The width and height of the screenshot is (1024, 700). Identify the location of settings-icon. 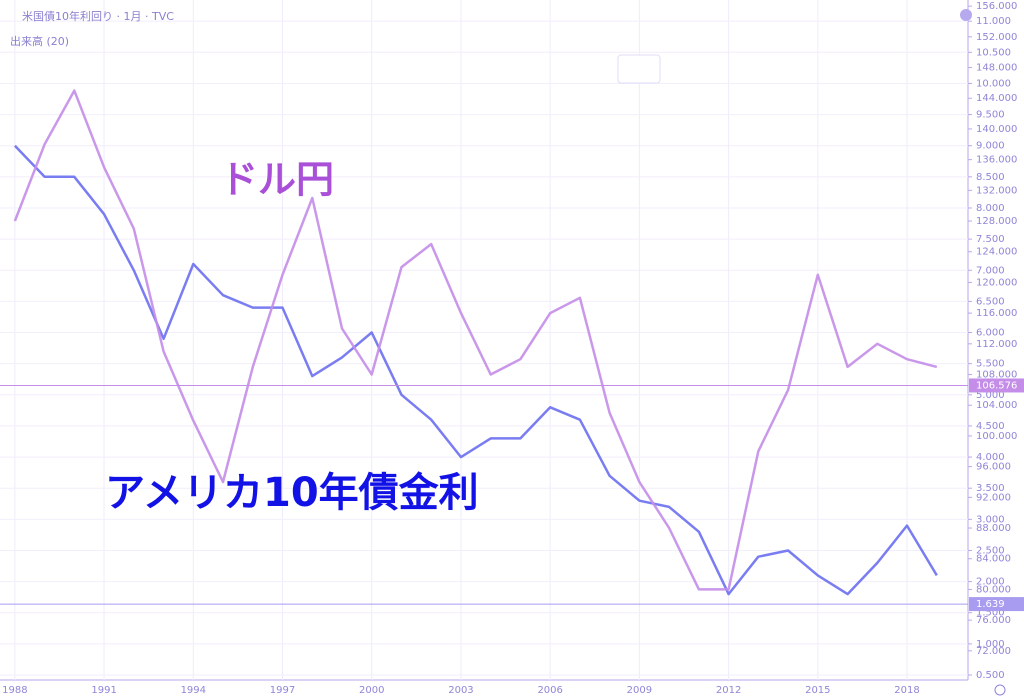
(1000, 690).